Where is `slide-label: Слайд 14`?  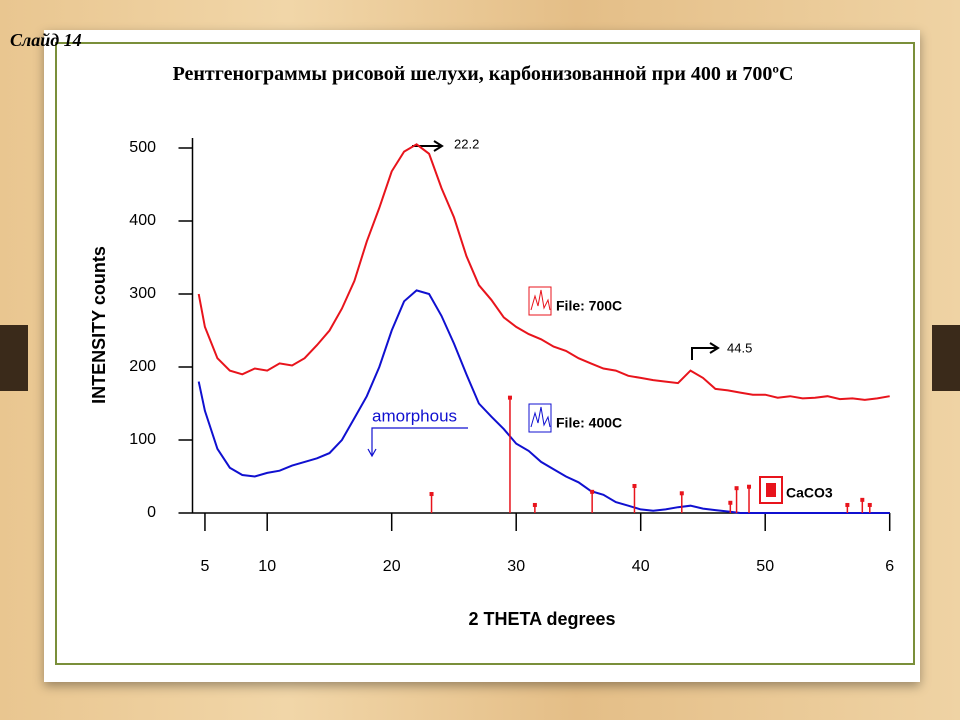
slide-label: Слайд 14 is located at coordinates (46, 40).